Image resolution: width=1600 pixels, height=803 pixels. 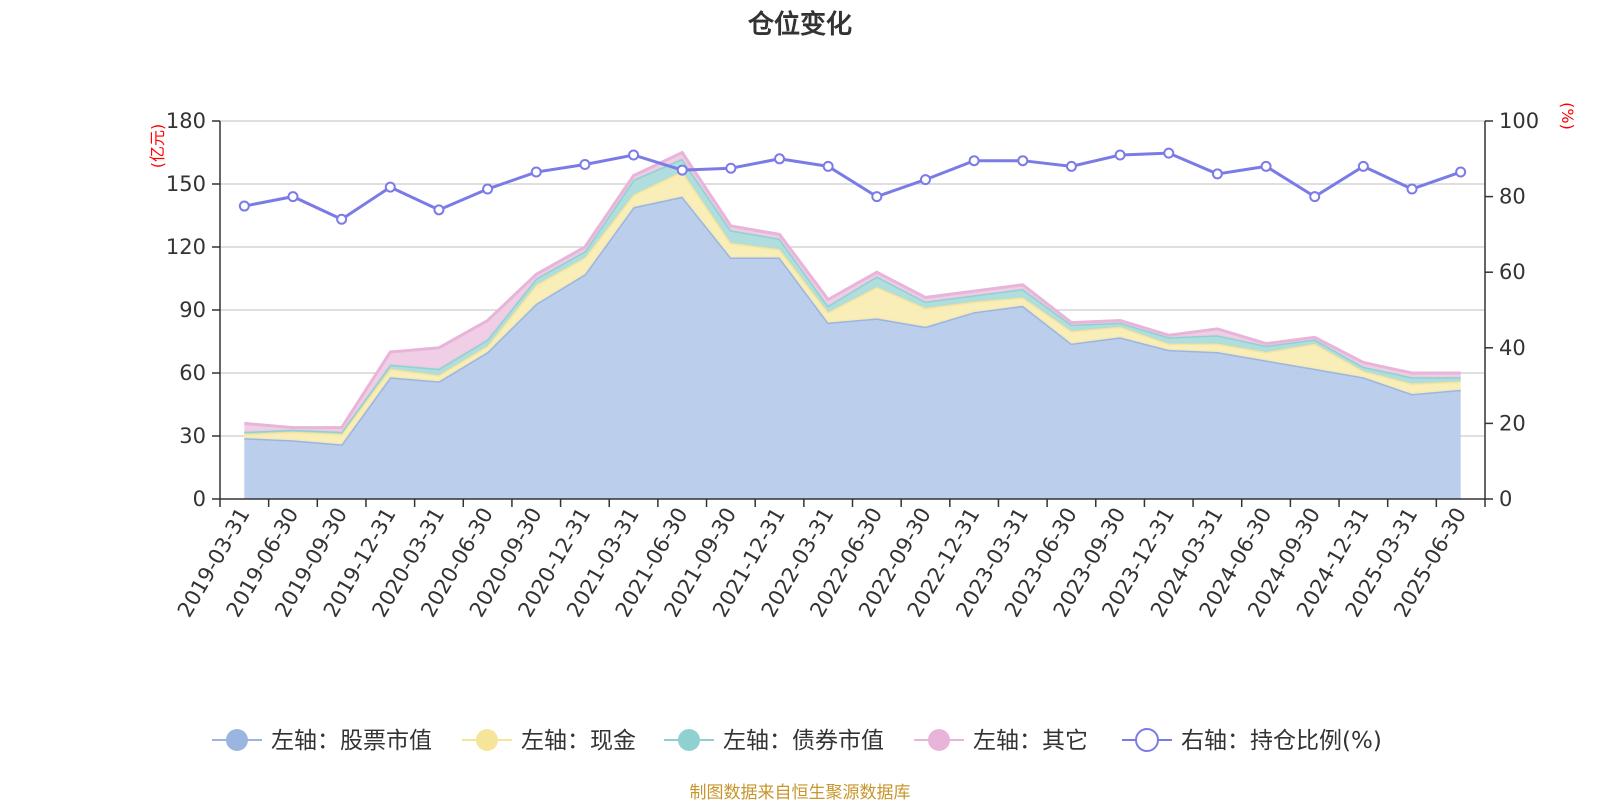 I want to click on ratio-line, so click(x=852, y=186).